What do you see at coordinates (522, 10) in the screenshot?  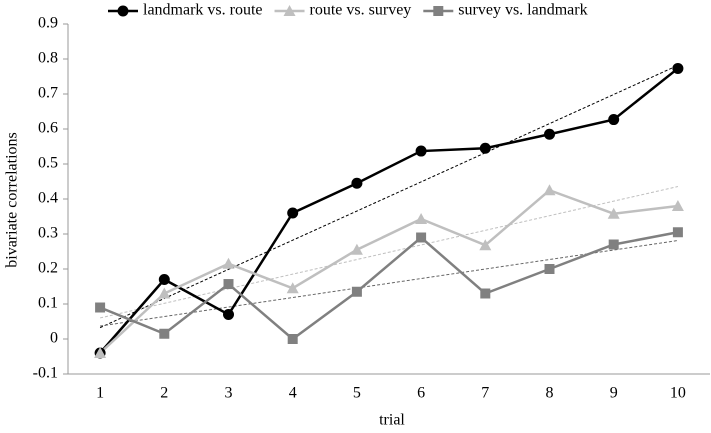 I see `legend-label: survey vs. landmark` at bounding box center [522, 10].